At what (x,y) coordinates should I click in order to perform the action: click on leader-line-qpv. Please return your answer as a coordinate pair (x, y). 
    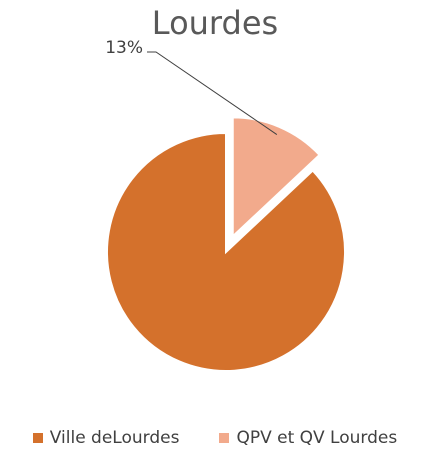
    Looking at the image, I should click on (212, 93).